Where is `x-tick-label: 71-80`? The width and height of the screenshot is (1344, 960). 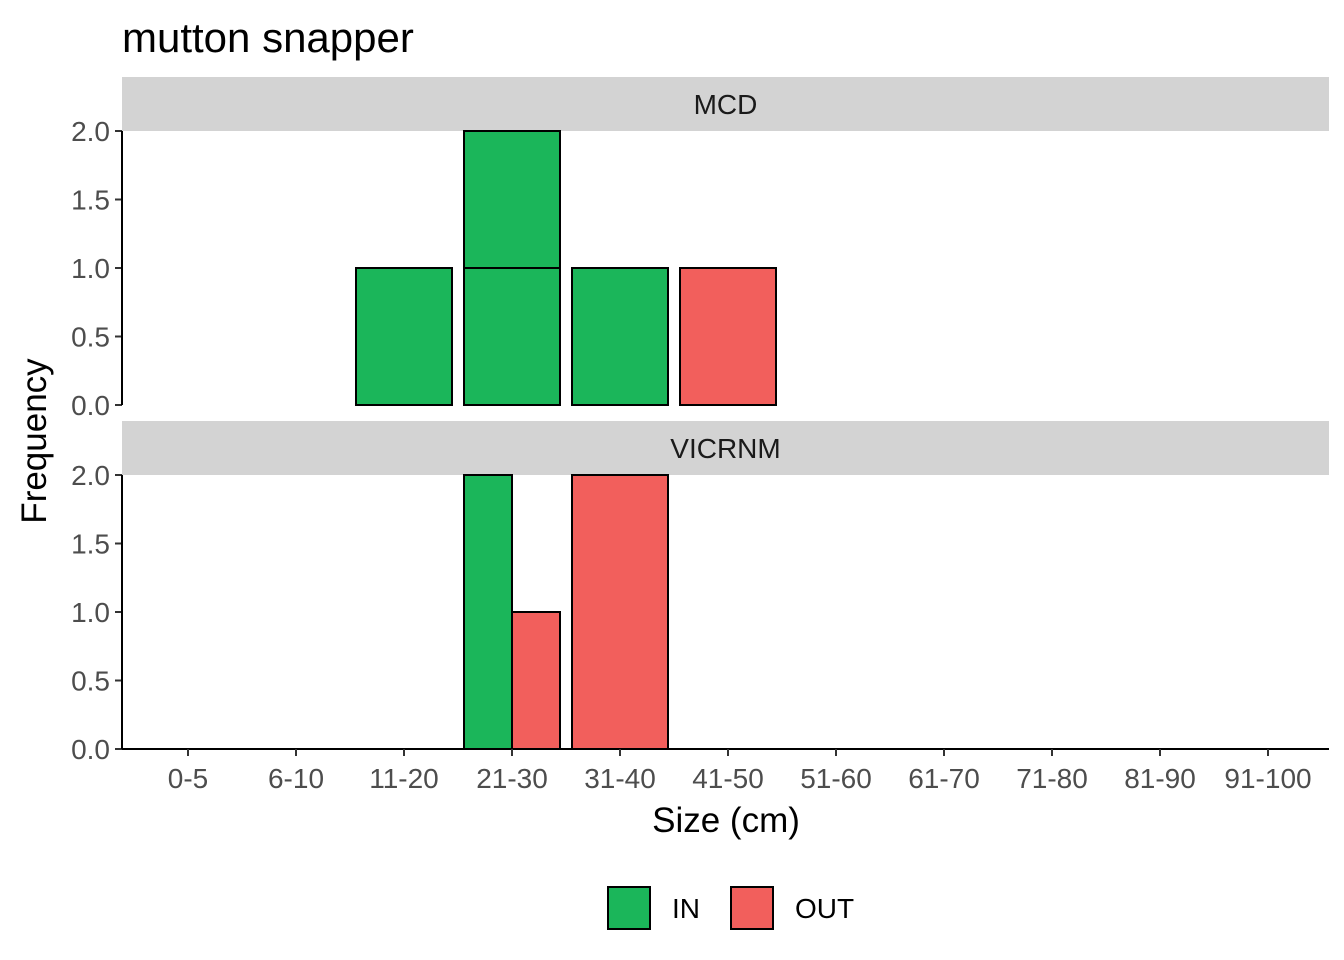
x-tick-label: 71-80 is located at coordinates (1052, 778).